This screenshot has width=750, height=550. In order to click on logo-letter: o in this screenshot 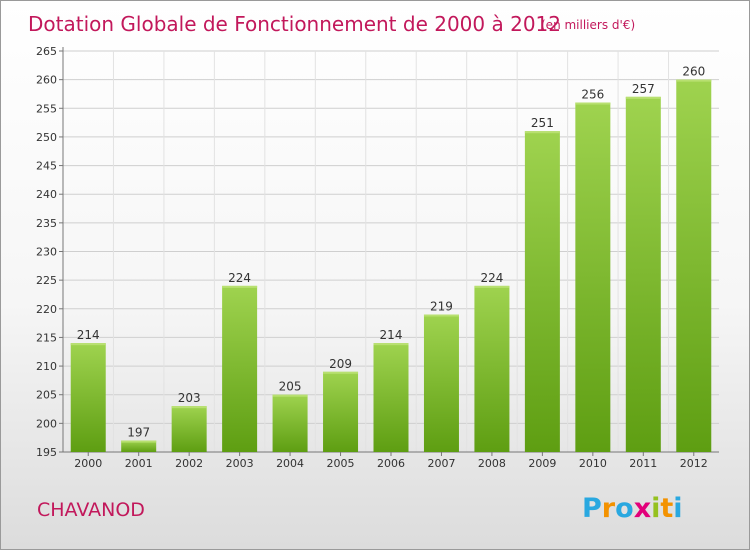, I will do `click(624, 508)`.